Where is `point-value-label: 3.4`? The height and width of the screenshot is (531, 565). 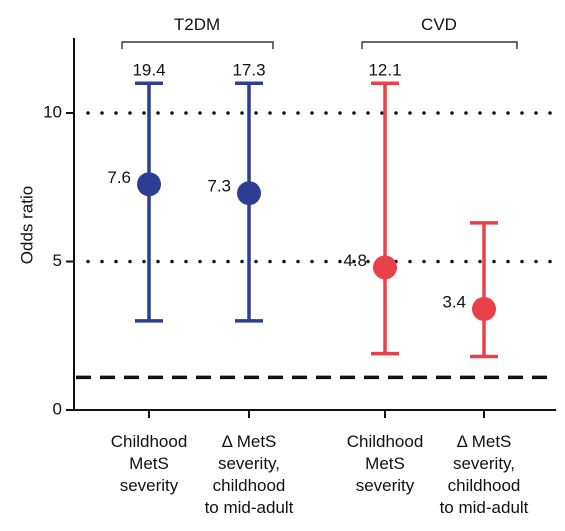 point-value-label: 3.4 is located at coordinates (454, 302).